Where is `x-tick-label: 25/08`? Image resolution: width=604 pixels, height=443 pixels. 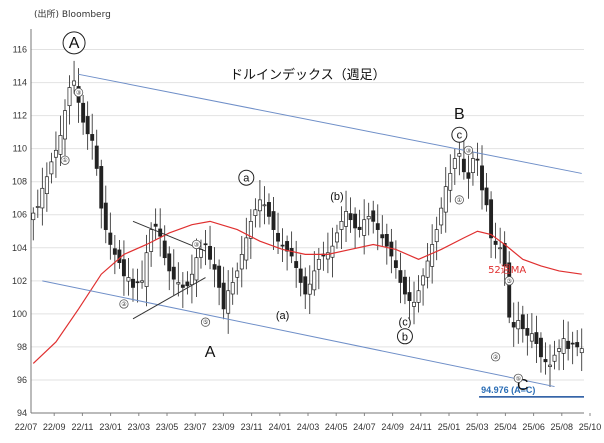
x-tick-label: 25/08 is located at coordinates (562, 427).